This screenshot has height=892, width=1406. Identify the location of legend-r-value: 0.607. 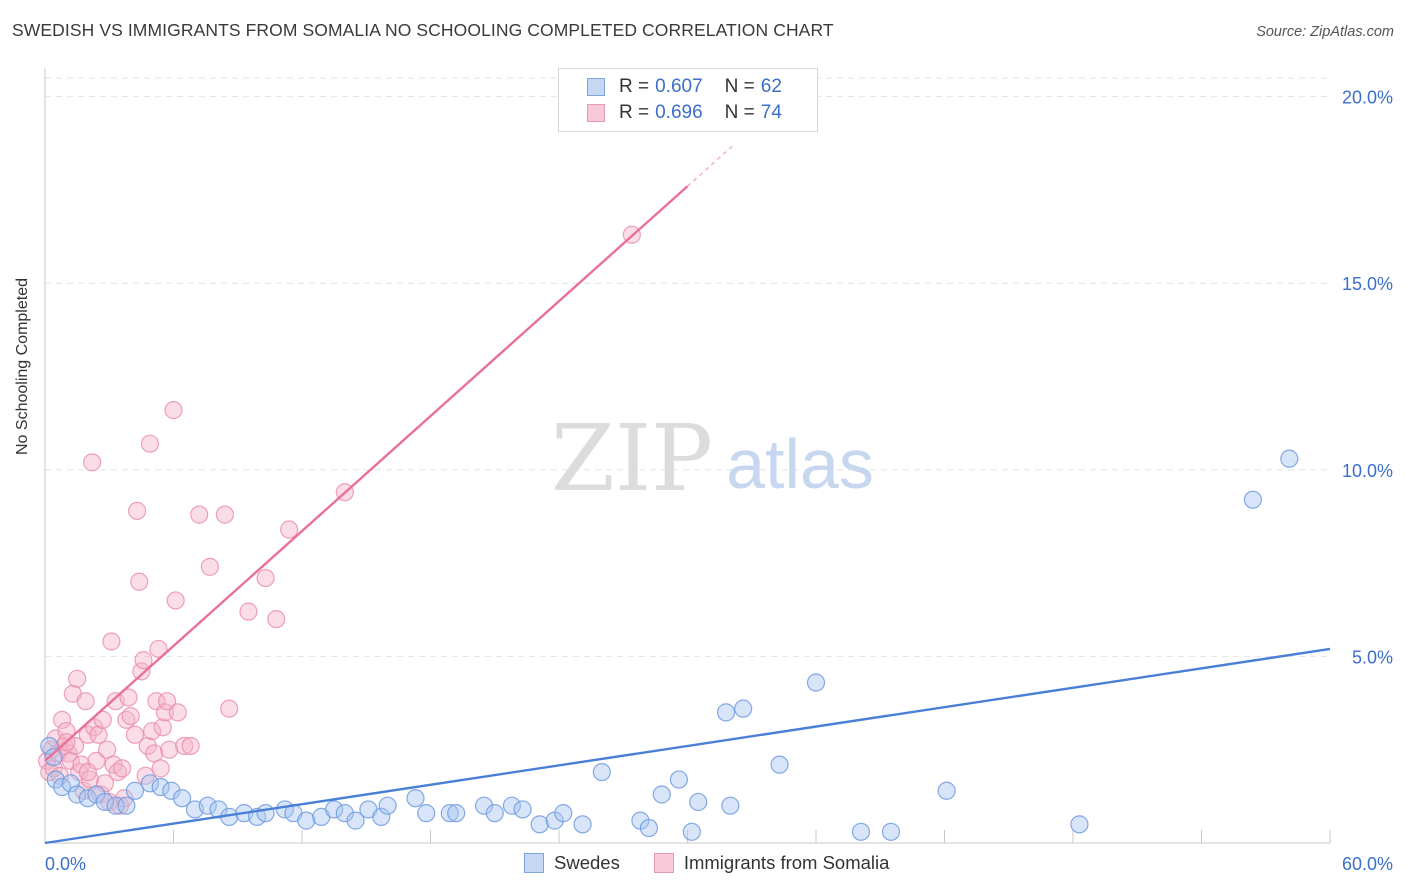
(679, 86).